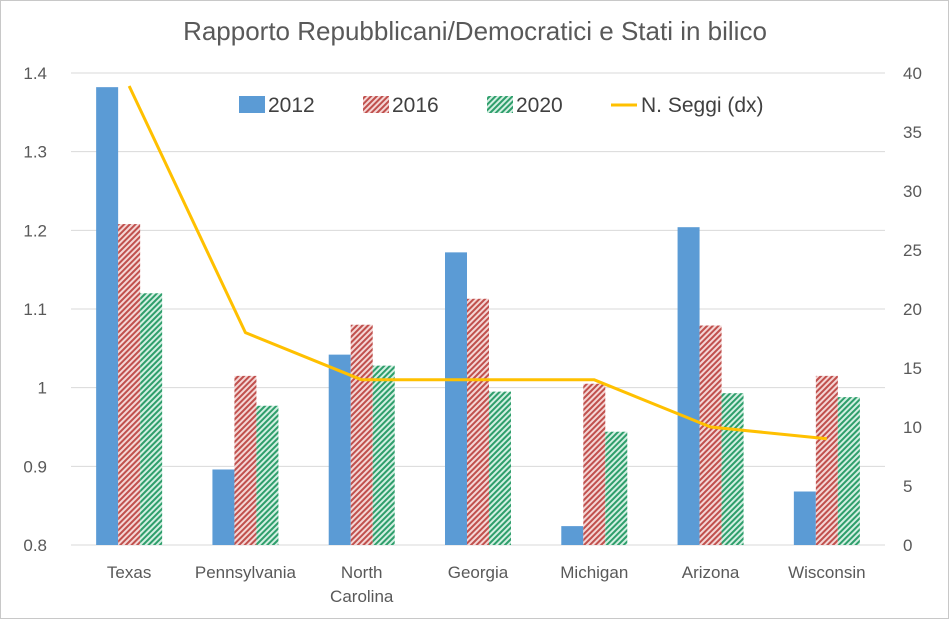 The height and width of the screenshot is (619, 949). Describe the element at coordinates (35, 73) in the screenshot. I see `y-left-tick-label: 1.4` at that location.